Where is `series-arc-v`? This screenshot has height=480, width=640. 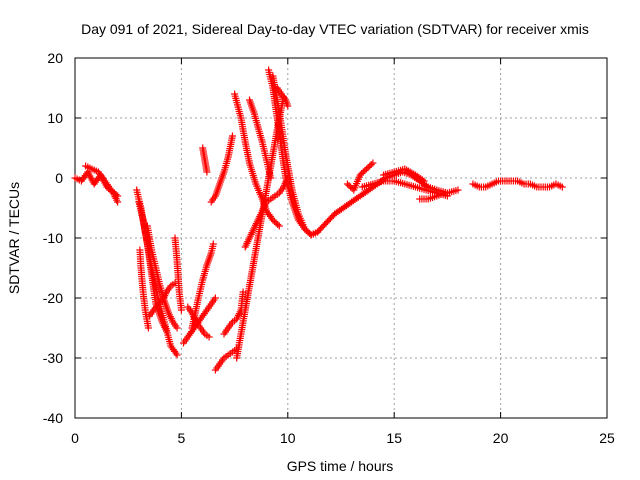 series-arc-v is located at coordinates (282, 97).